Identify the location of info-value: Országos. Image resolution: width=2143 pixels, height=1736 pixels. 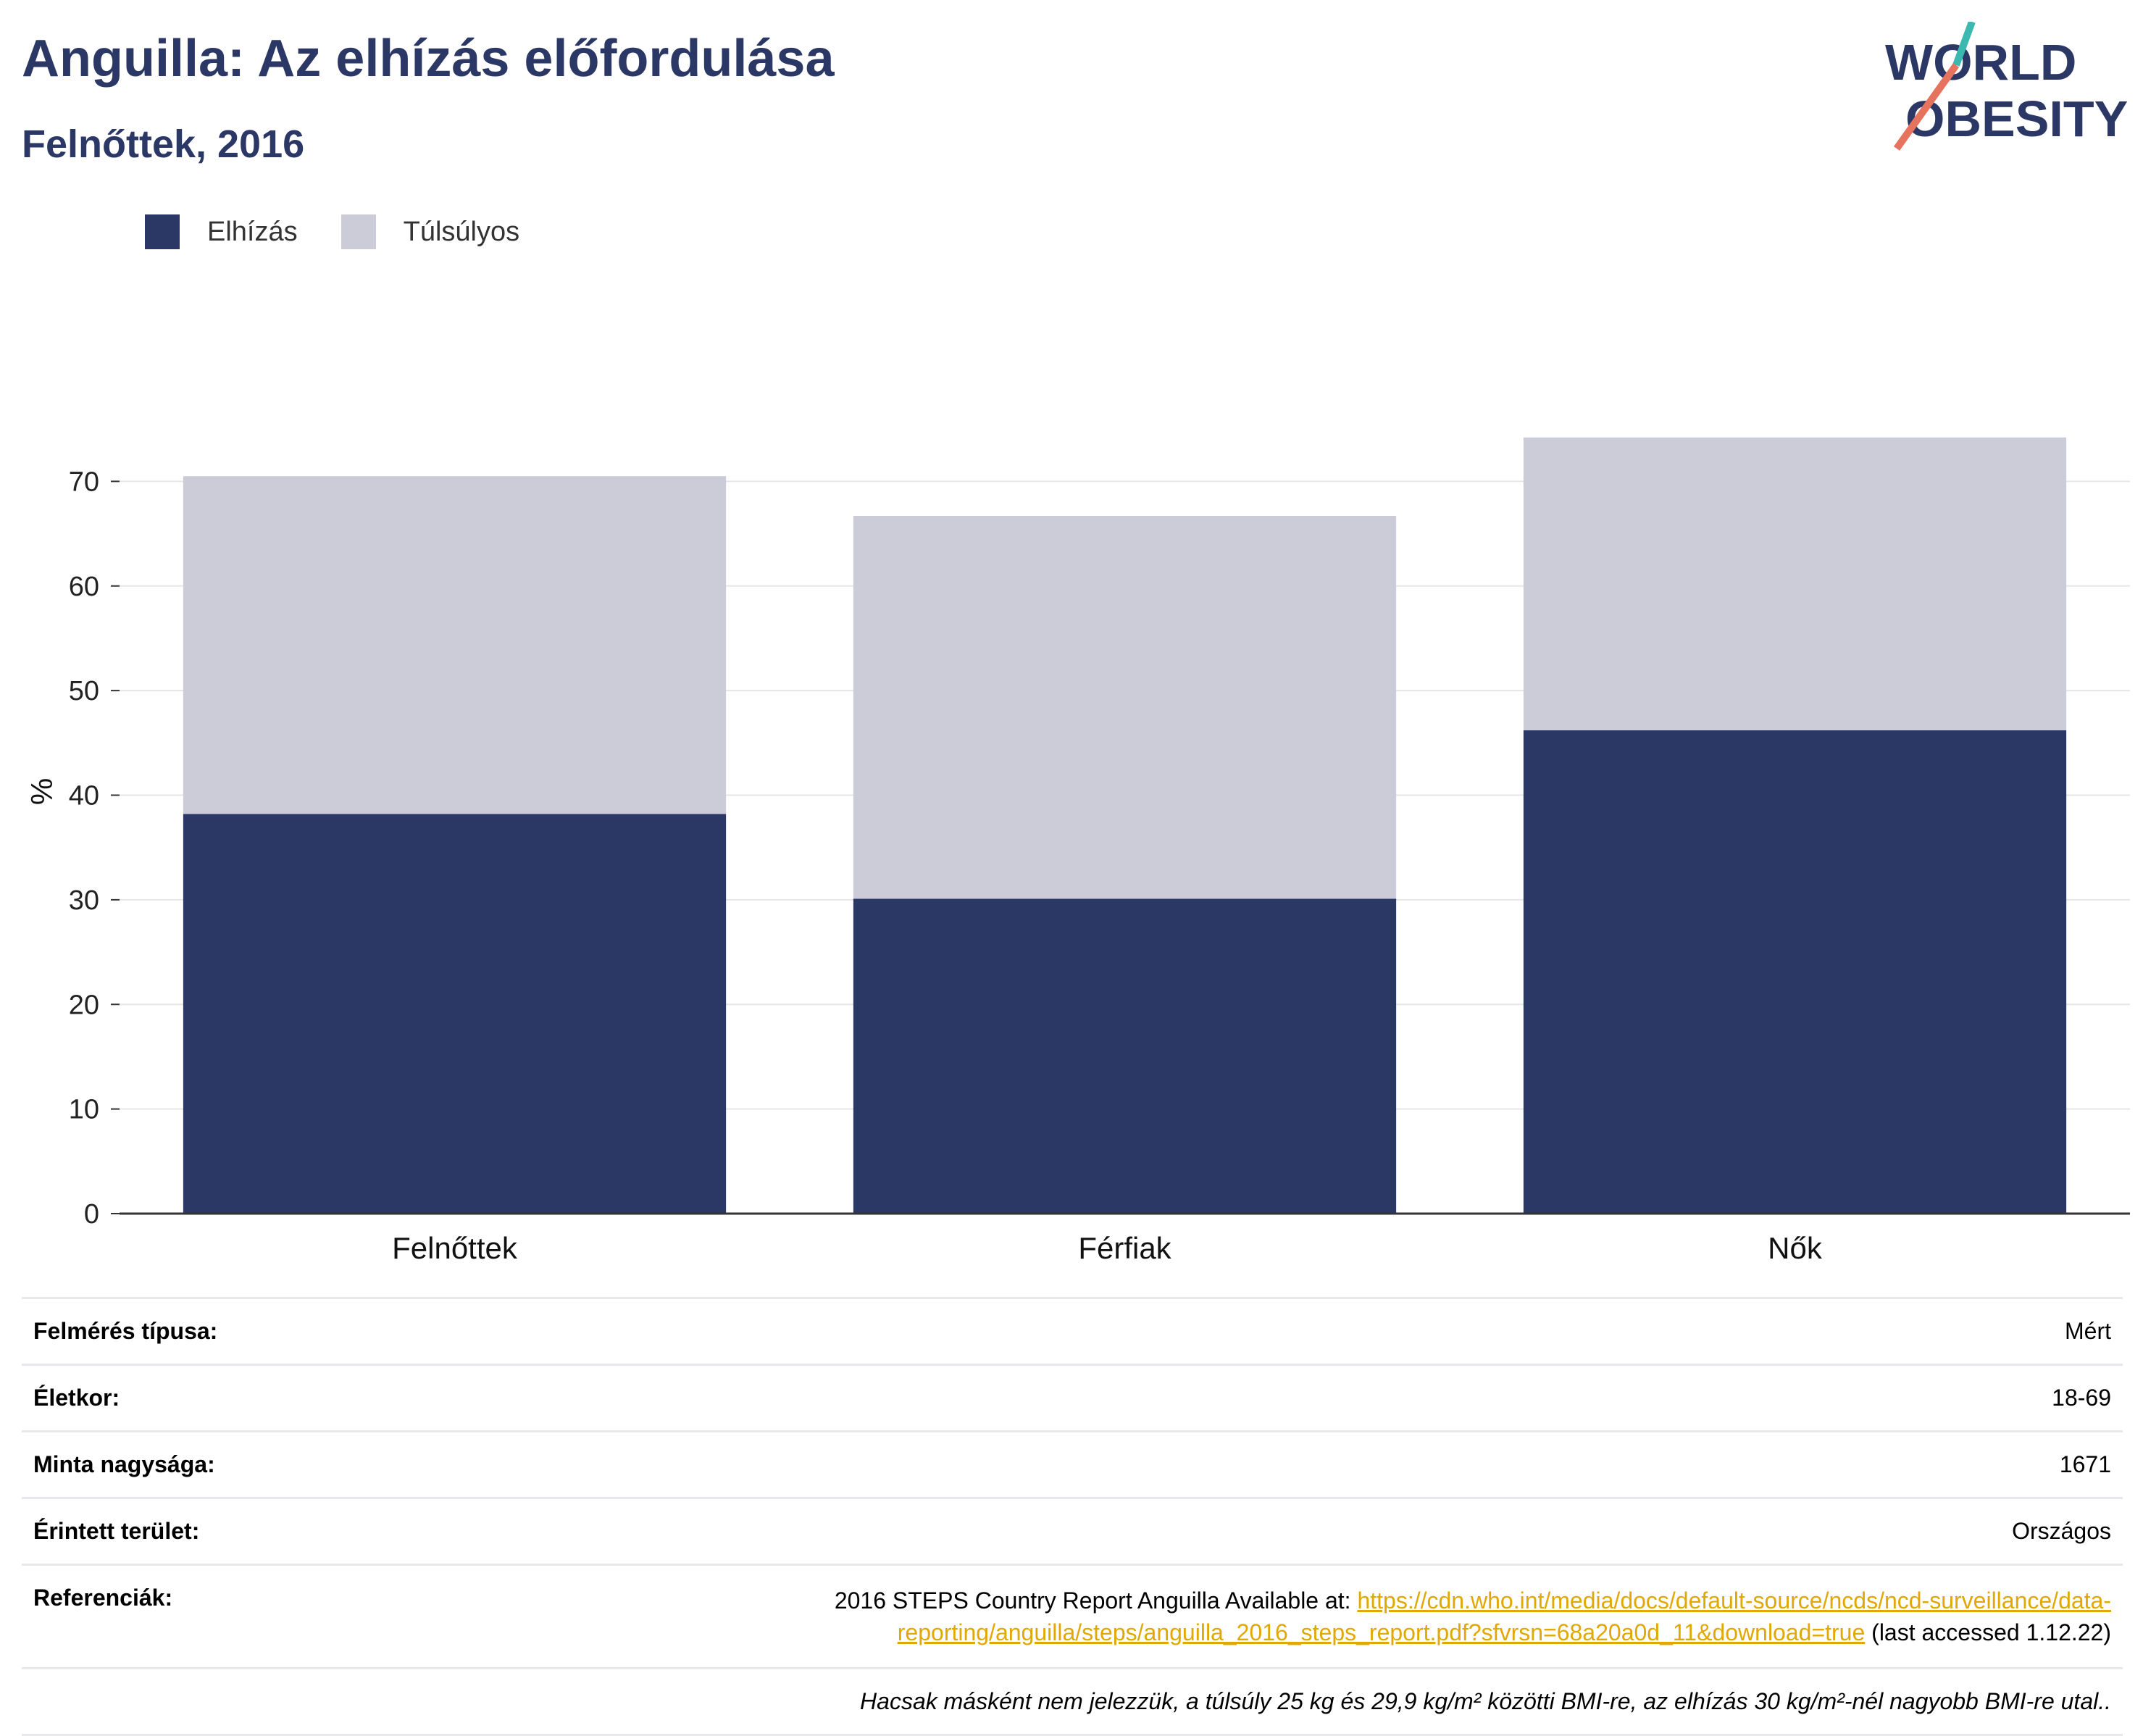
(2062, 1531).